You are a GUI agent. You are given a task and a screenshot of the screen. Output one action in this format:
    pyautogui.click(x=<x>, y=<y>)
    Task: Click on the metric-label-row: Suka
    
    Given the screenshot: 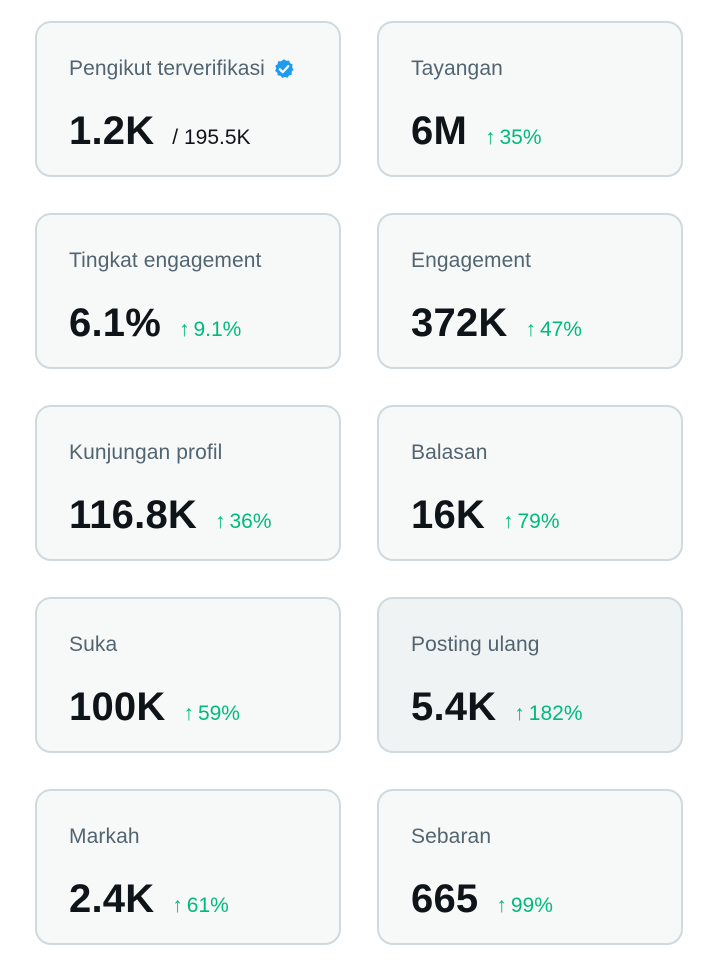 What is the action you would take?
    pyautogui.click(x=93, y=645)
    